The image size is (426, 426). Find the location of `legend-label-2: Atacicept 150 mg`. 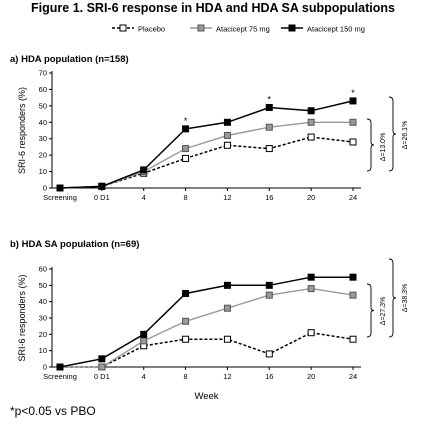

legend-label-2: Atacicept 150 mg is located at coordinates (336, 29).